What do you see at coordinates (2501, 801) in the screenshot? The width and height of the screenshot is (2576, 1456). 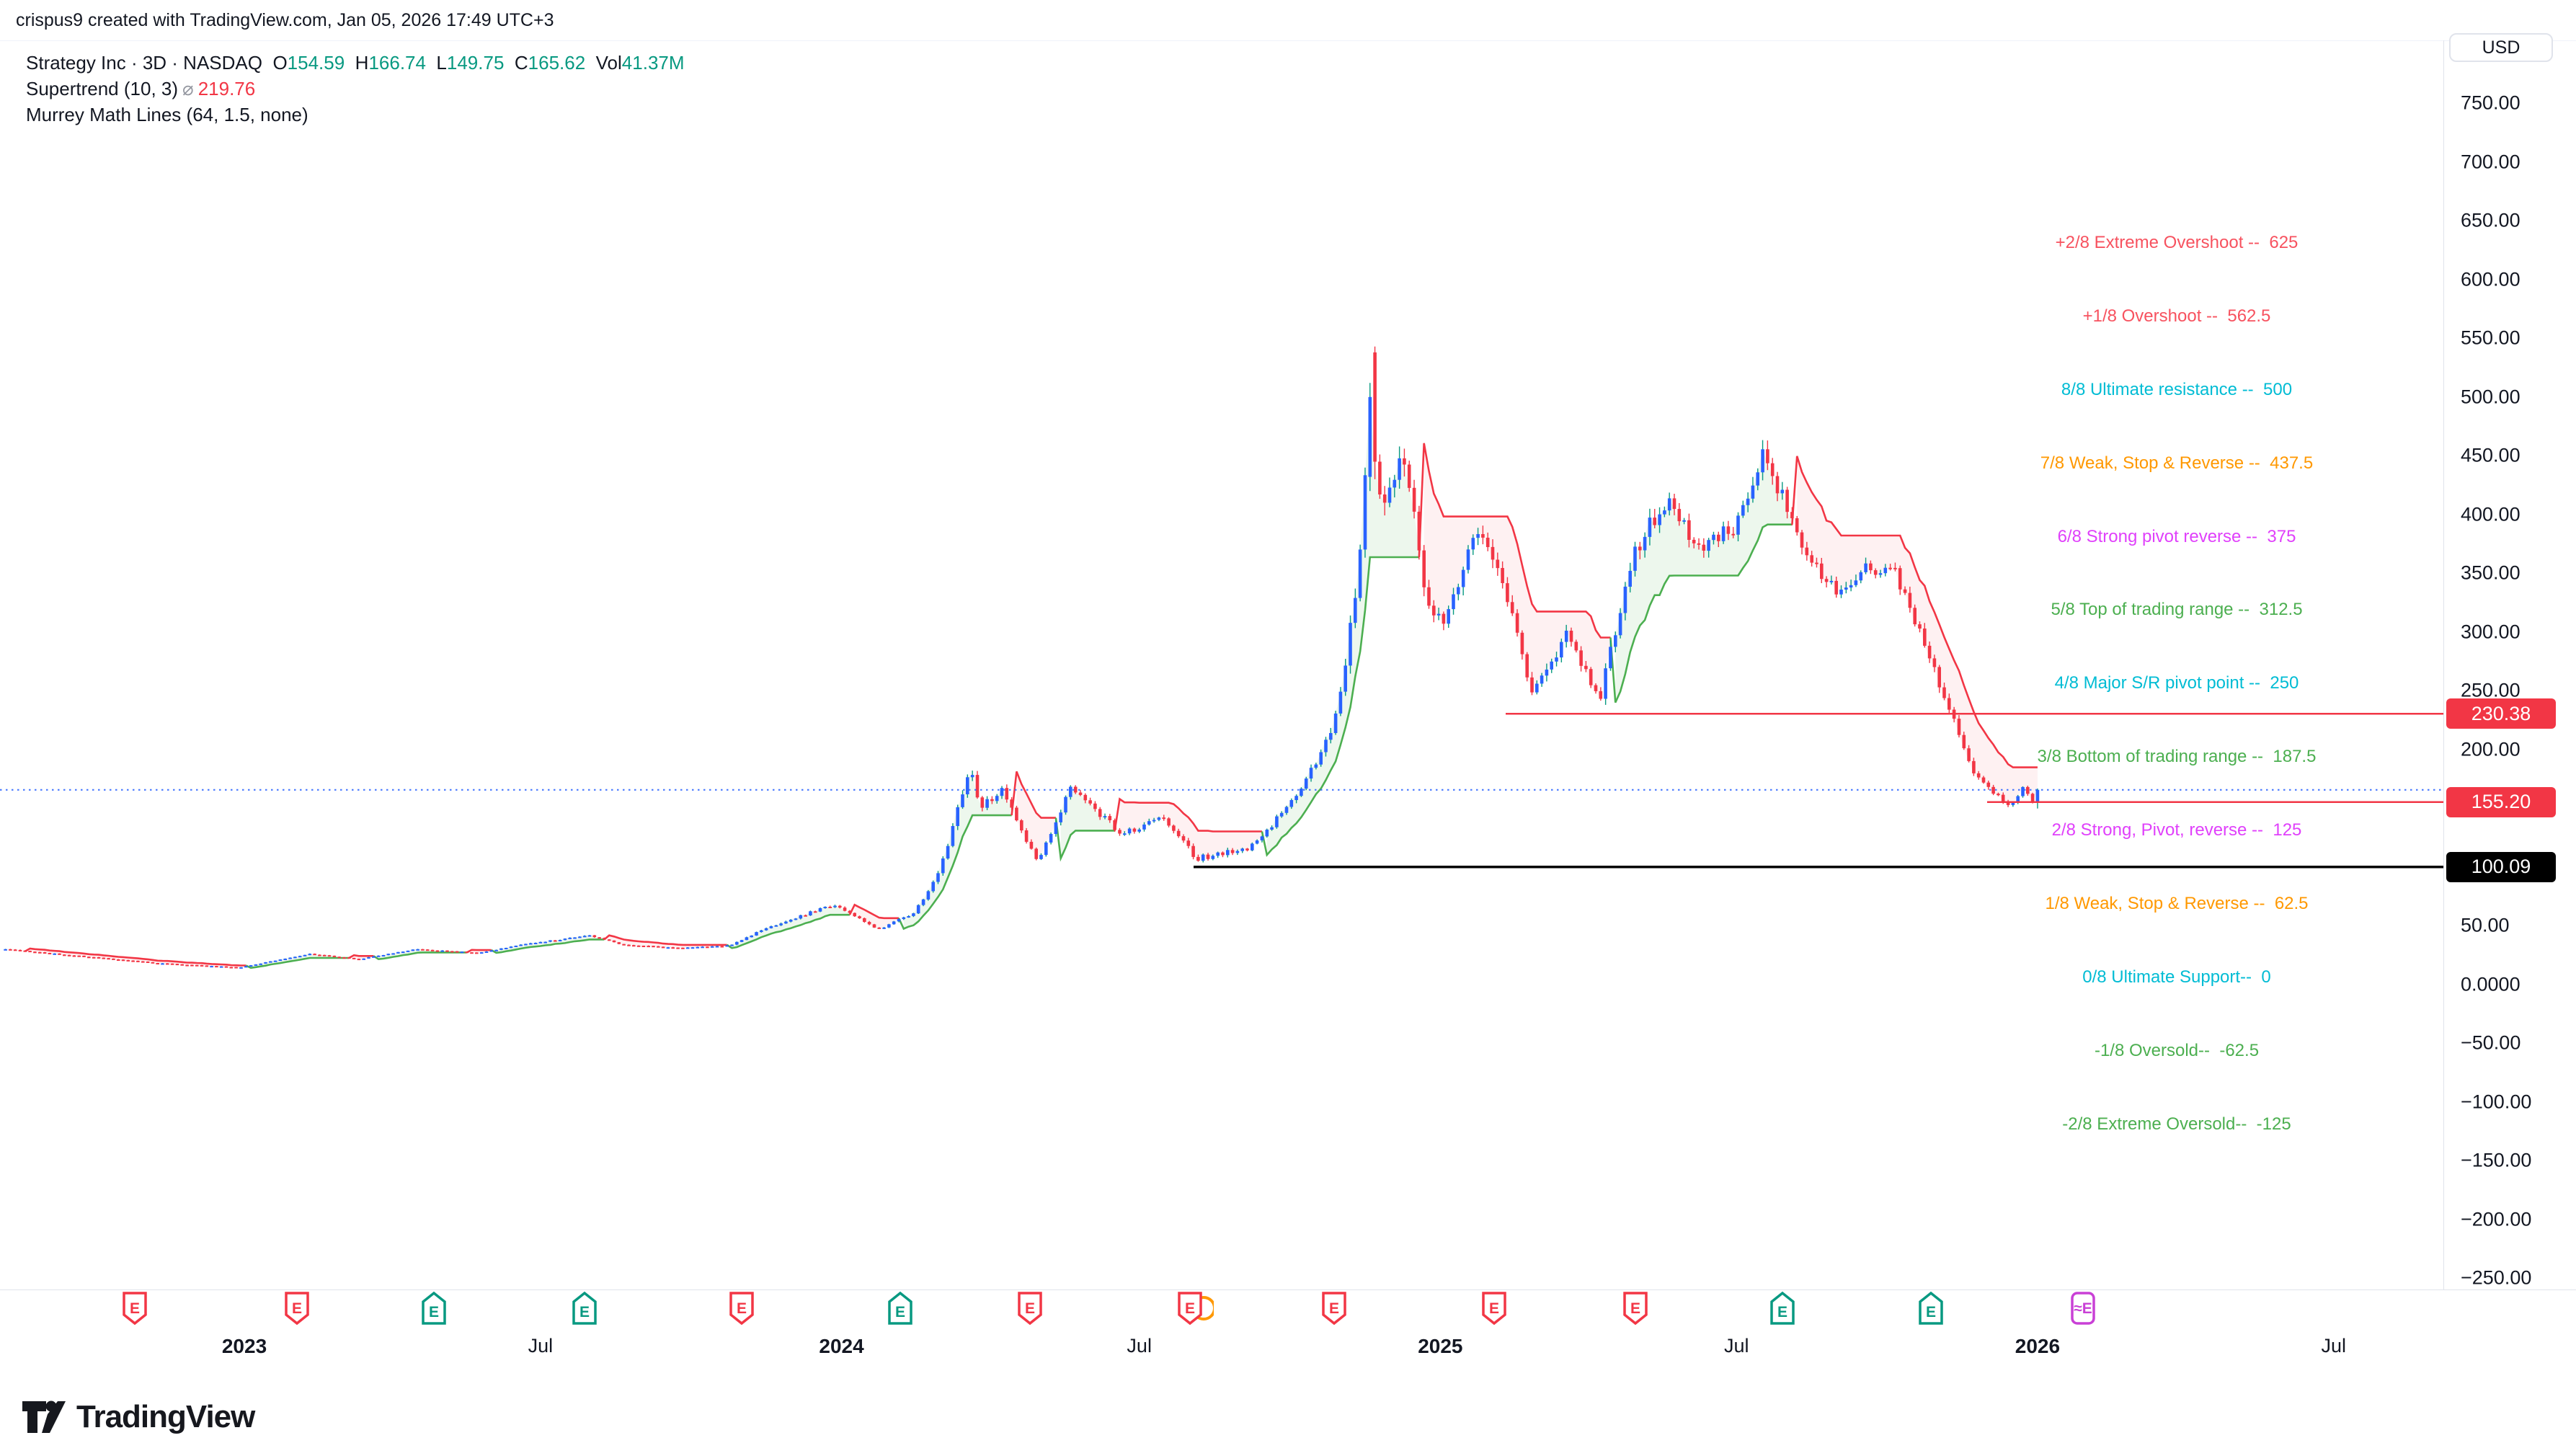 I see `price-badge-155.20: 155.20` at bounding box center [2501, 801].